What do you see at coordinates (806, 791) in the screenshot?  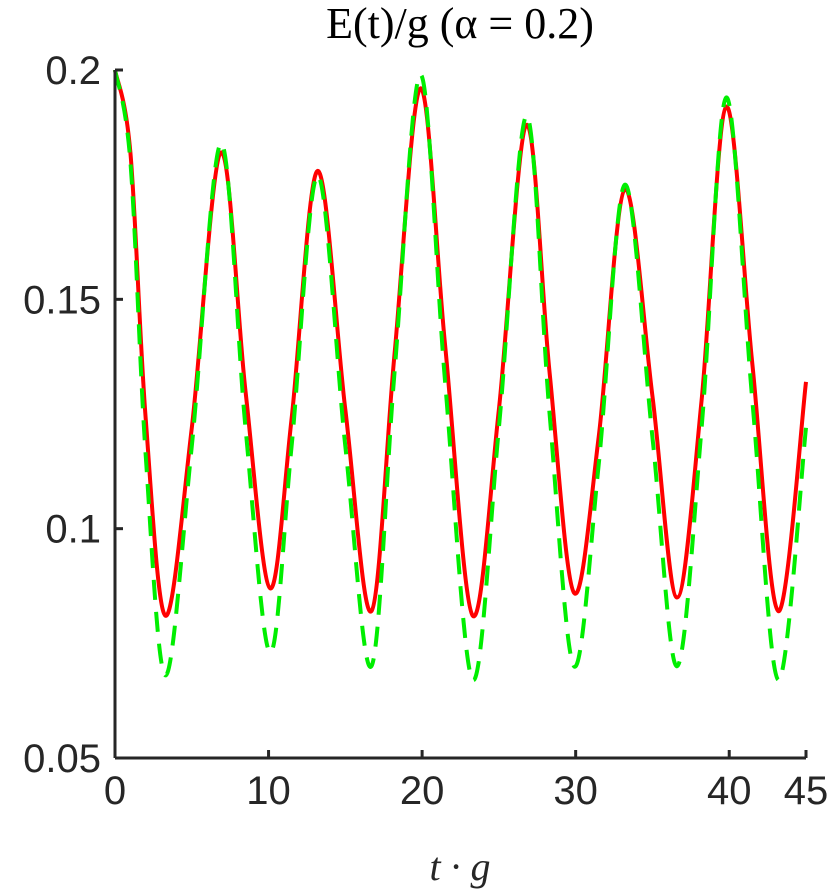 I see `x-tick-label: 45` at bounding box center [806, 791].